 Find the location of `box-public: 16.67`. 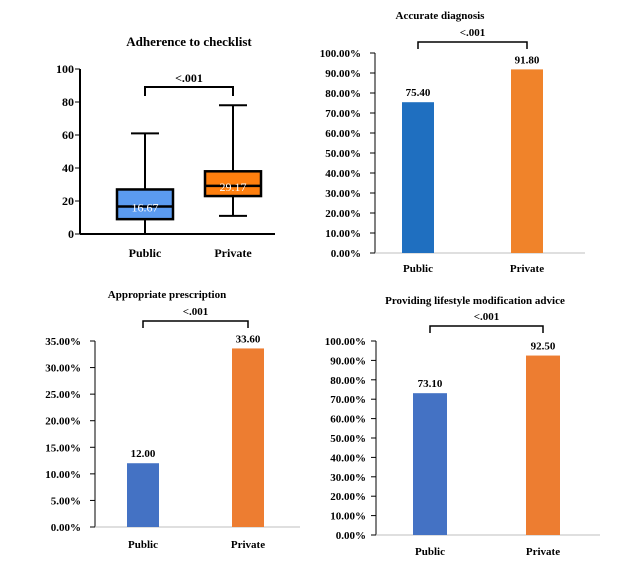

box-public: 16.67 is located at coordinates (145, 183).